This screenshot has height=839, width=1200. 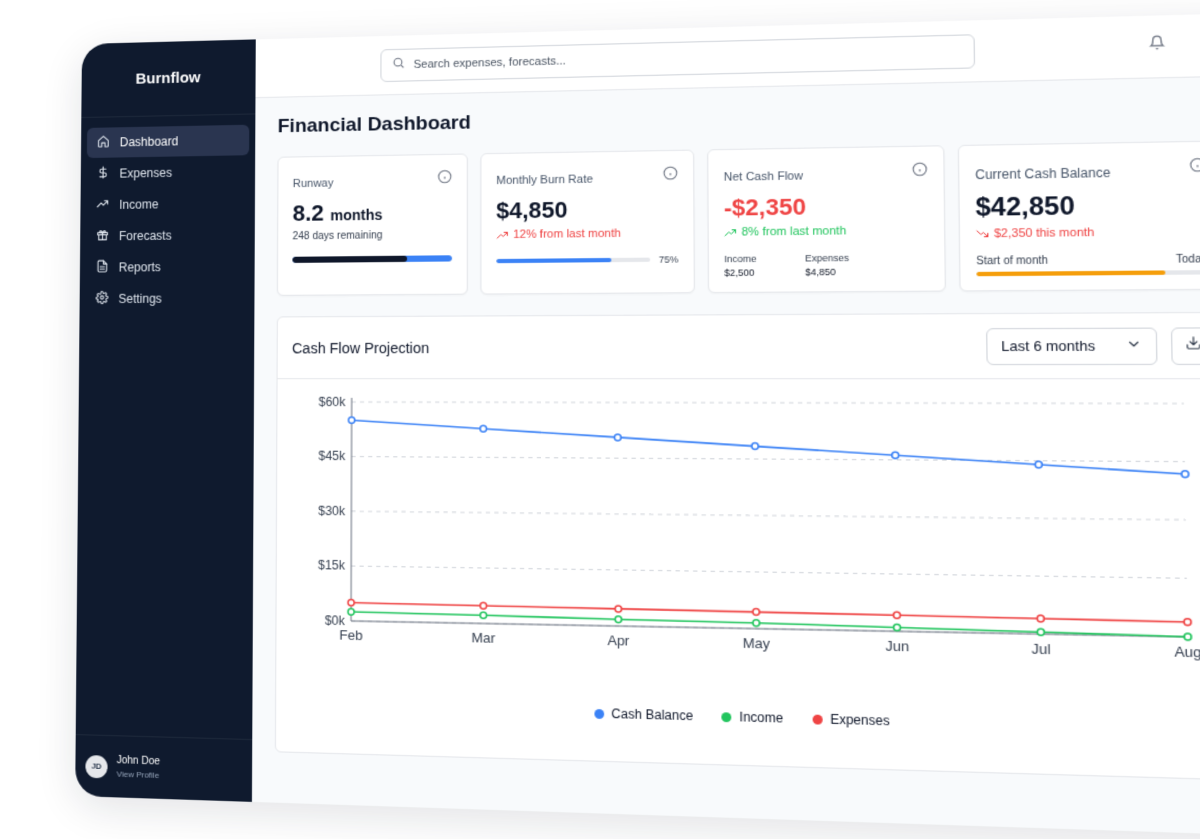 I want to click on sidebar-item-expenses: Expenses, so click(x=168, y=172).